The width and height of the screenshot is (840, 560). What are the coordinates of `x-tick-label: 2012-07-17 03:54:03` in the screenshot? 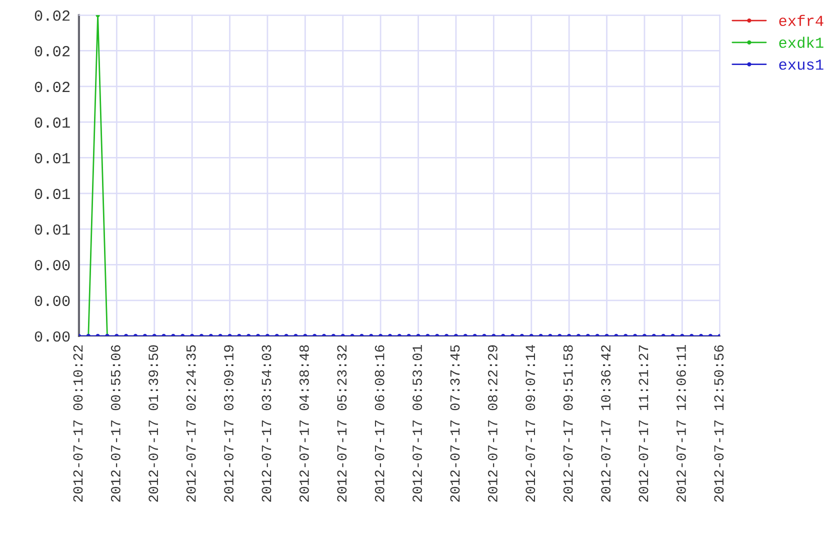 It's located at (267, 423).